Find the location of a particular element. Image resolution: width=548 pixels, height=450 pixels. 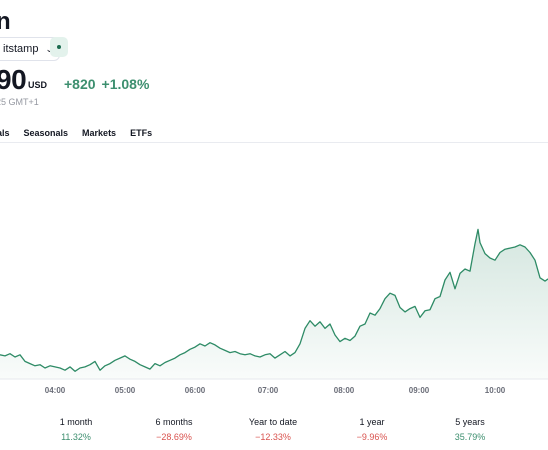

x-axis: 04:00 05:00 06:00 07:00 08:00 09:00 10:00 is located at coordinates (275, 390).